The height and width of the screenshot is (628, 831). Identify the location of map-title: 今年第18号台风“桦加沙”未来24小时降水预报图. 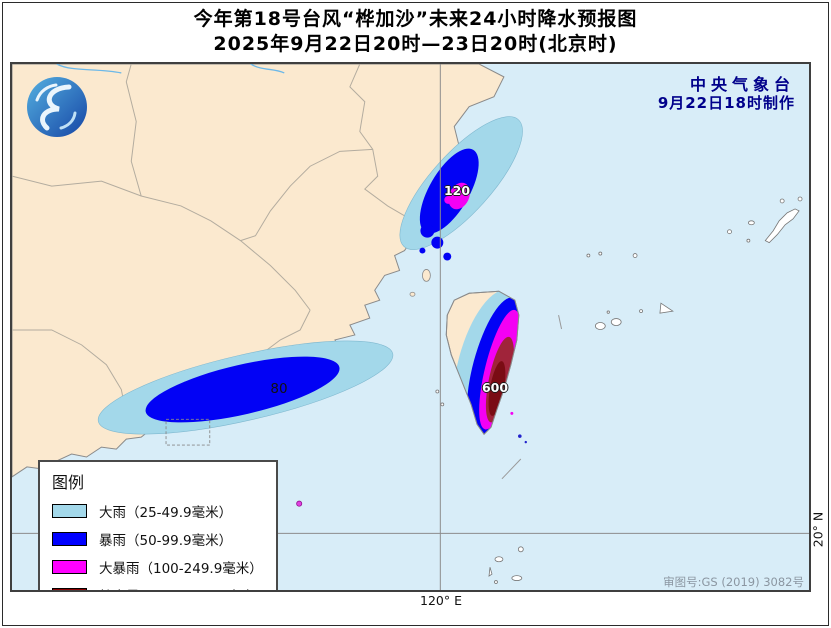
(415, 19).